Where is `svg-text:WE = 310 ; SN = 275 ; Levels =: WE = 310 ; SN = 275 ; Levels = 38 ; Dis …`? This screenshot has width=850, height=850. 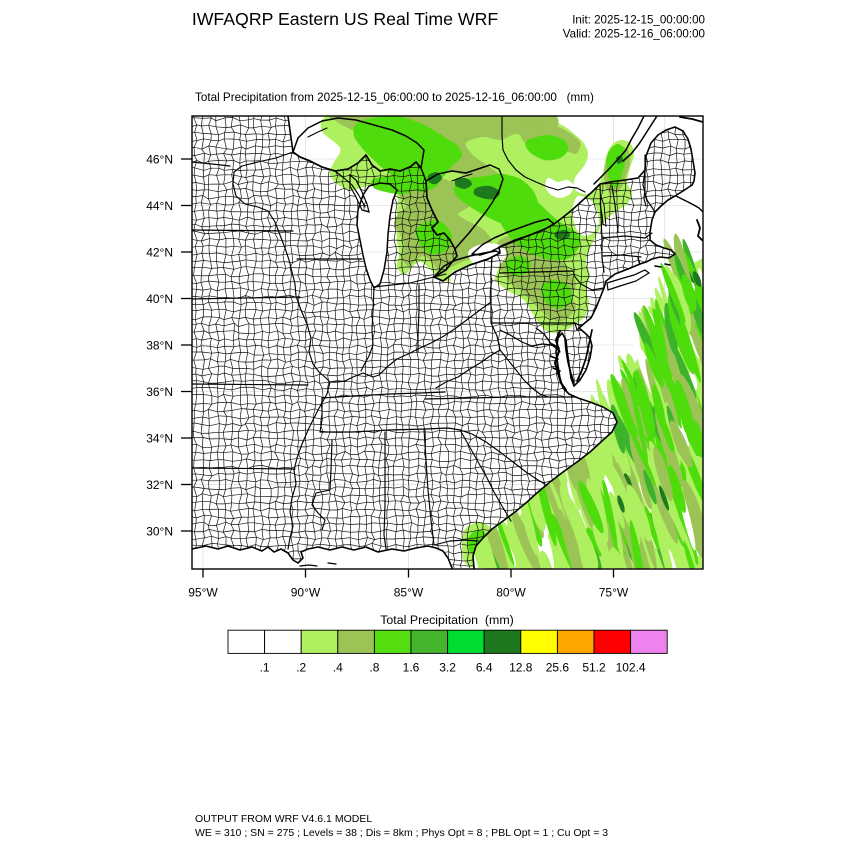
svg-text:WE = 310 ; SN = 275 ; Levels =: WE = 310 ; SN = 275 ; Levels = 38 ; Dis … is located at coordinates (401, 833).